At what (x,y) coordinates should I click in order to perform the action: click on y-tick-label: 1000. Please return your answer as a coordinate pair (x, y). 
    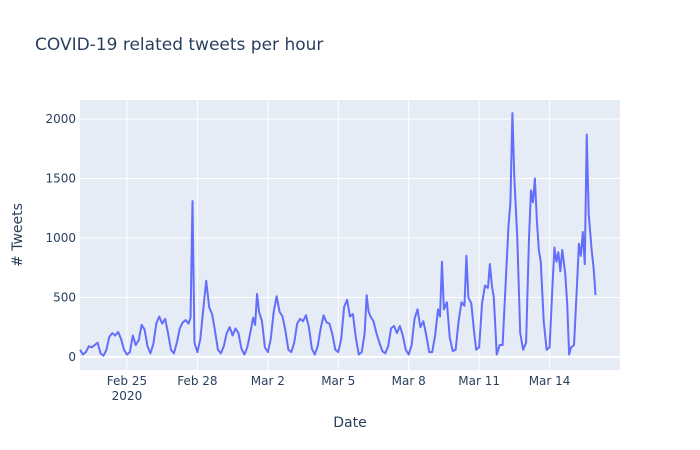
    Looking at the image, I should click on (60, 238).